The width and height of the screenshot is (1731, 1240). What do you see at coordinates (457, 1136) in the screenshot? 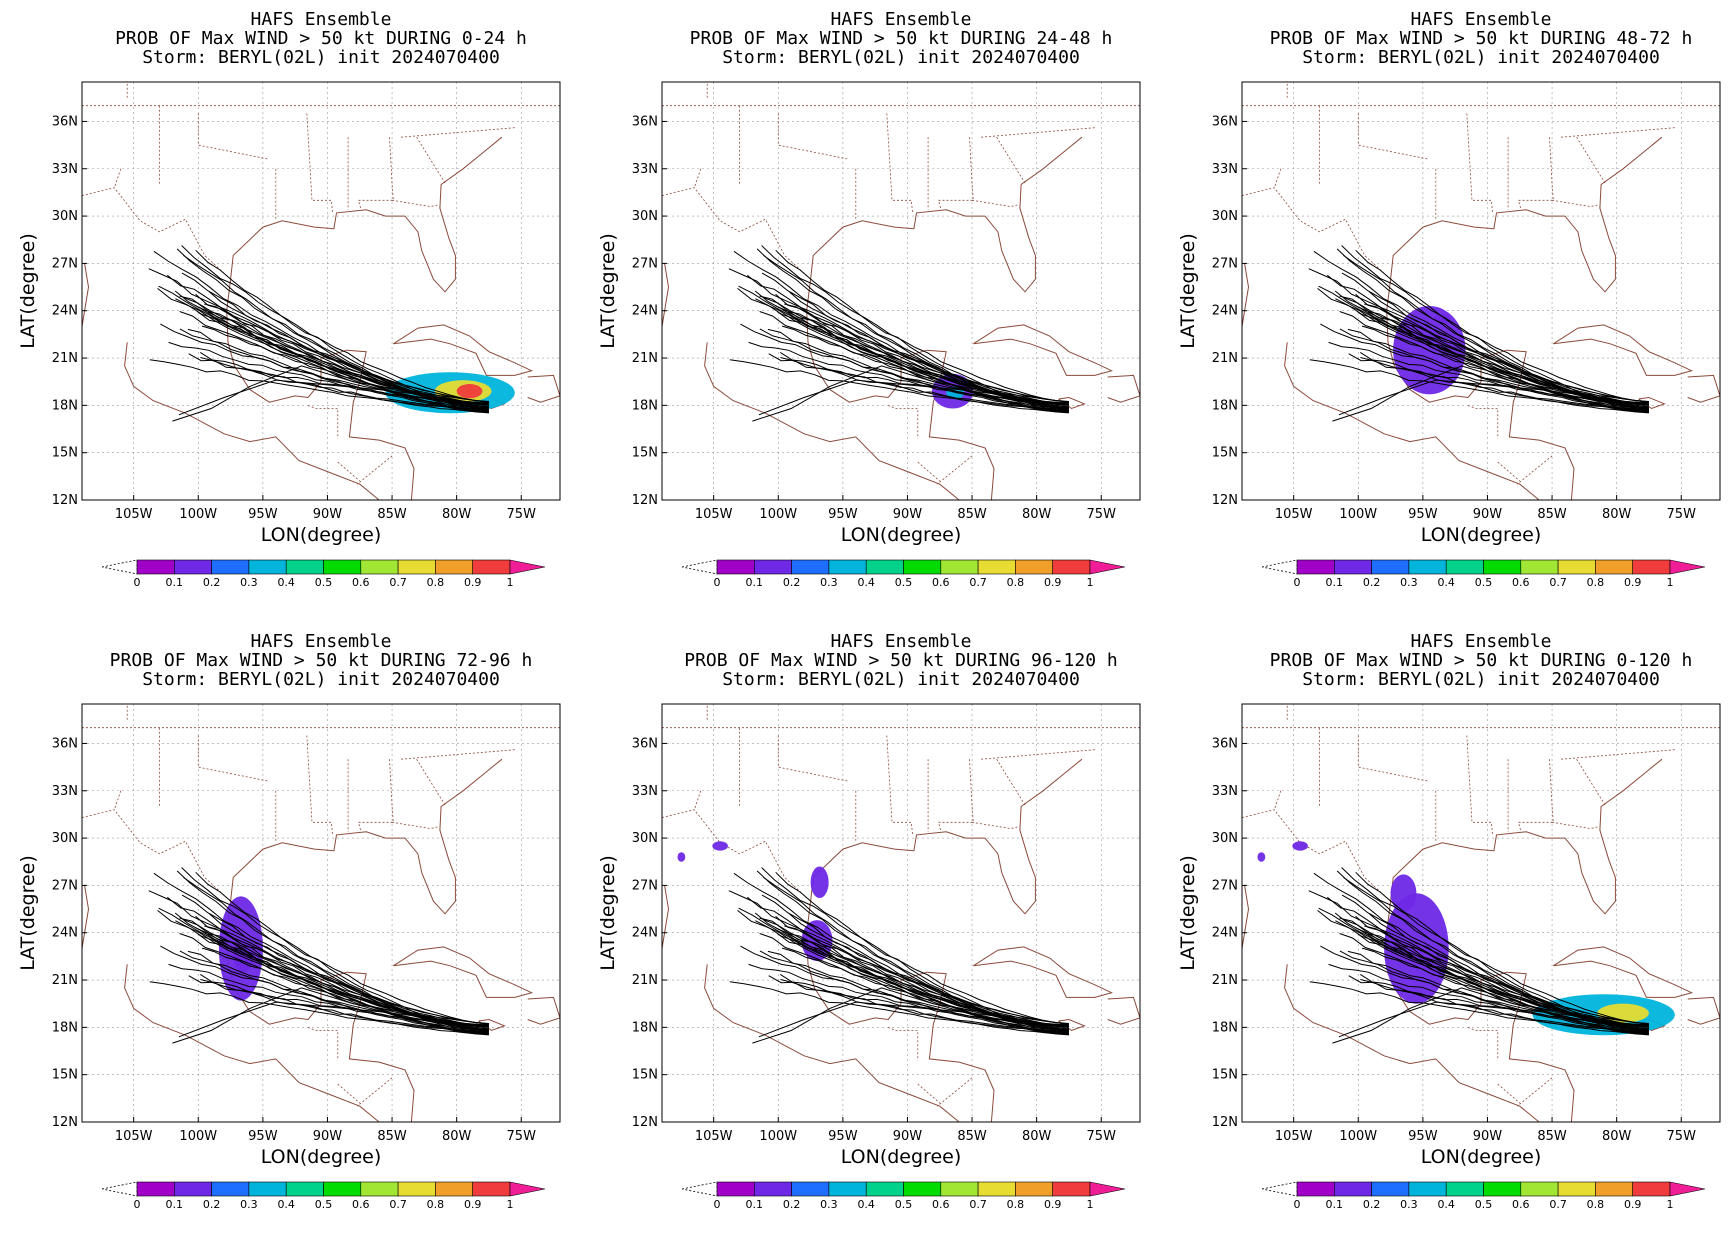
I see `lon-tick-label: 80W` at bounding box center [457, 1136].